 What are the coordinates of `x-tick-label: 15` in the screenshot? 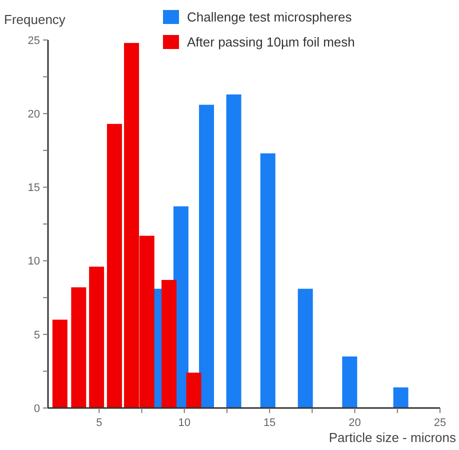 It's located at (269, 423).